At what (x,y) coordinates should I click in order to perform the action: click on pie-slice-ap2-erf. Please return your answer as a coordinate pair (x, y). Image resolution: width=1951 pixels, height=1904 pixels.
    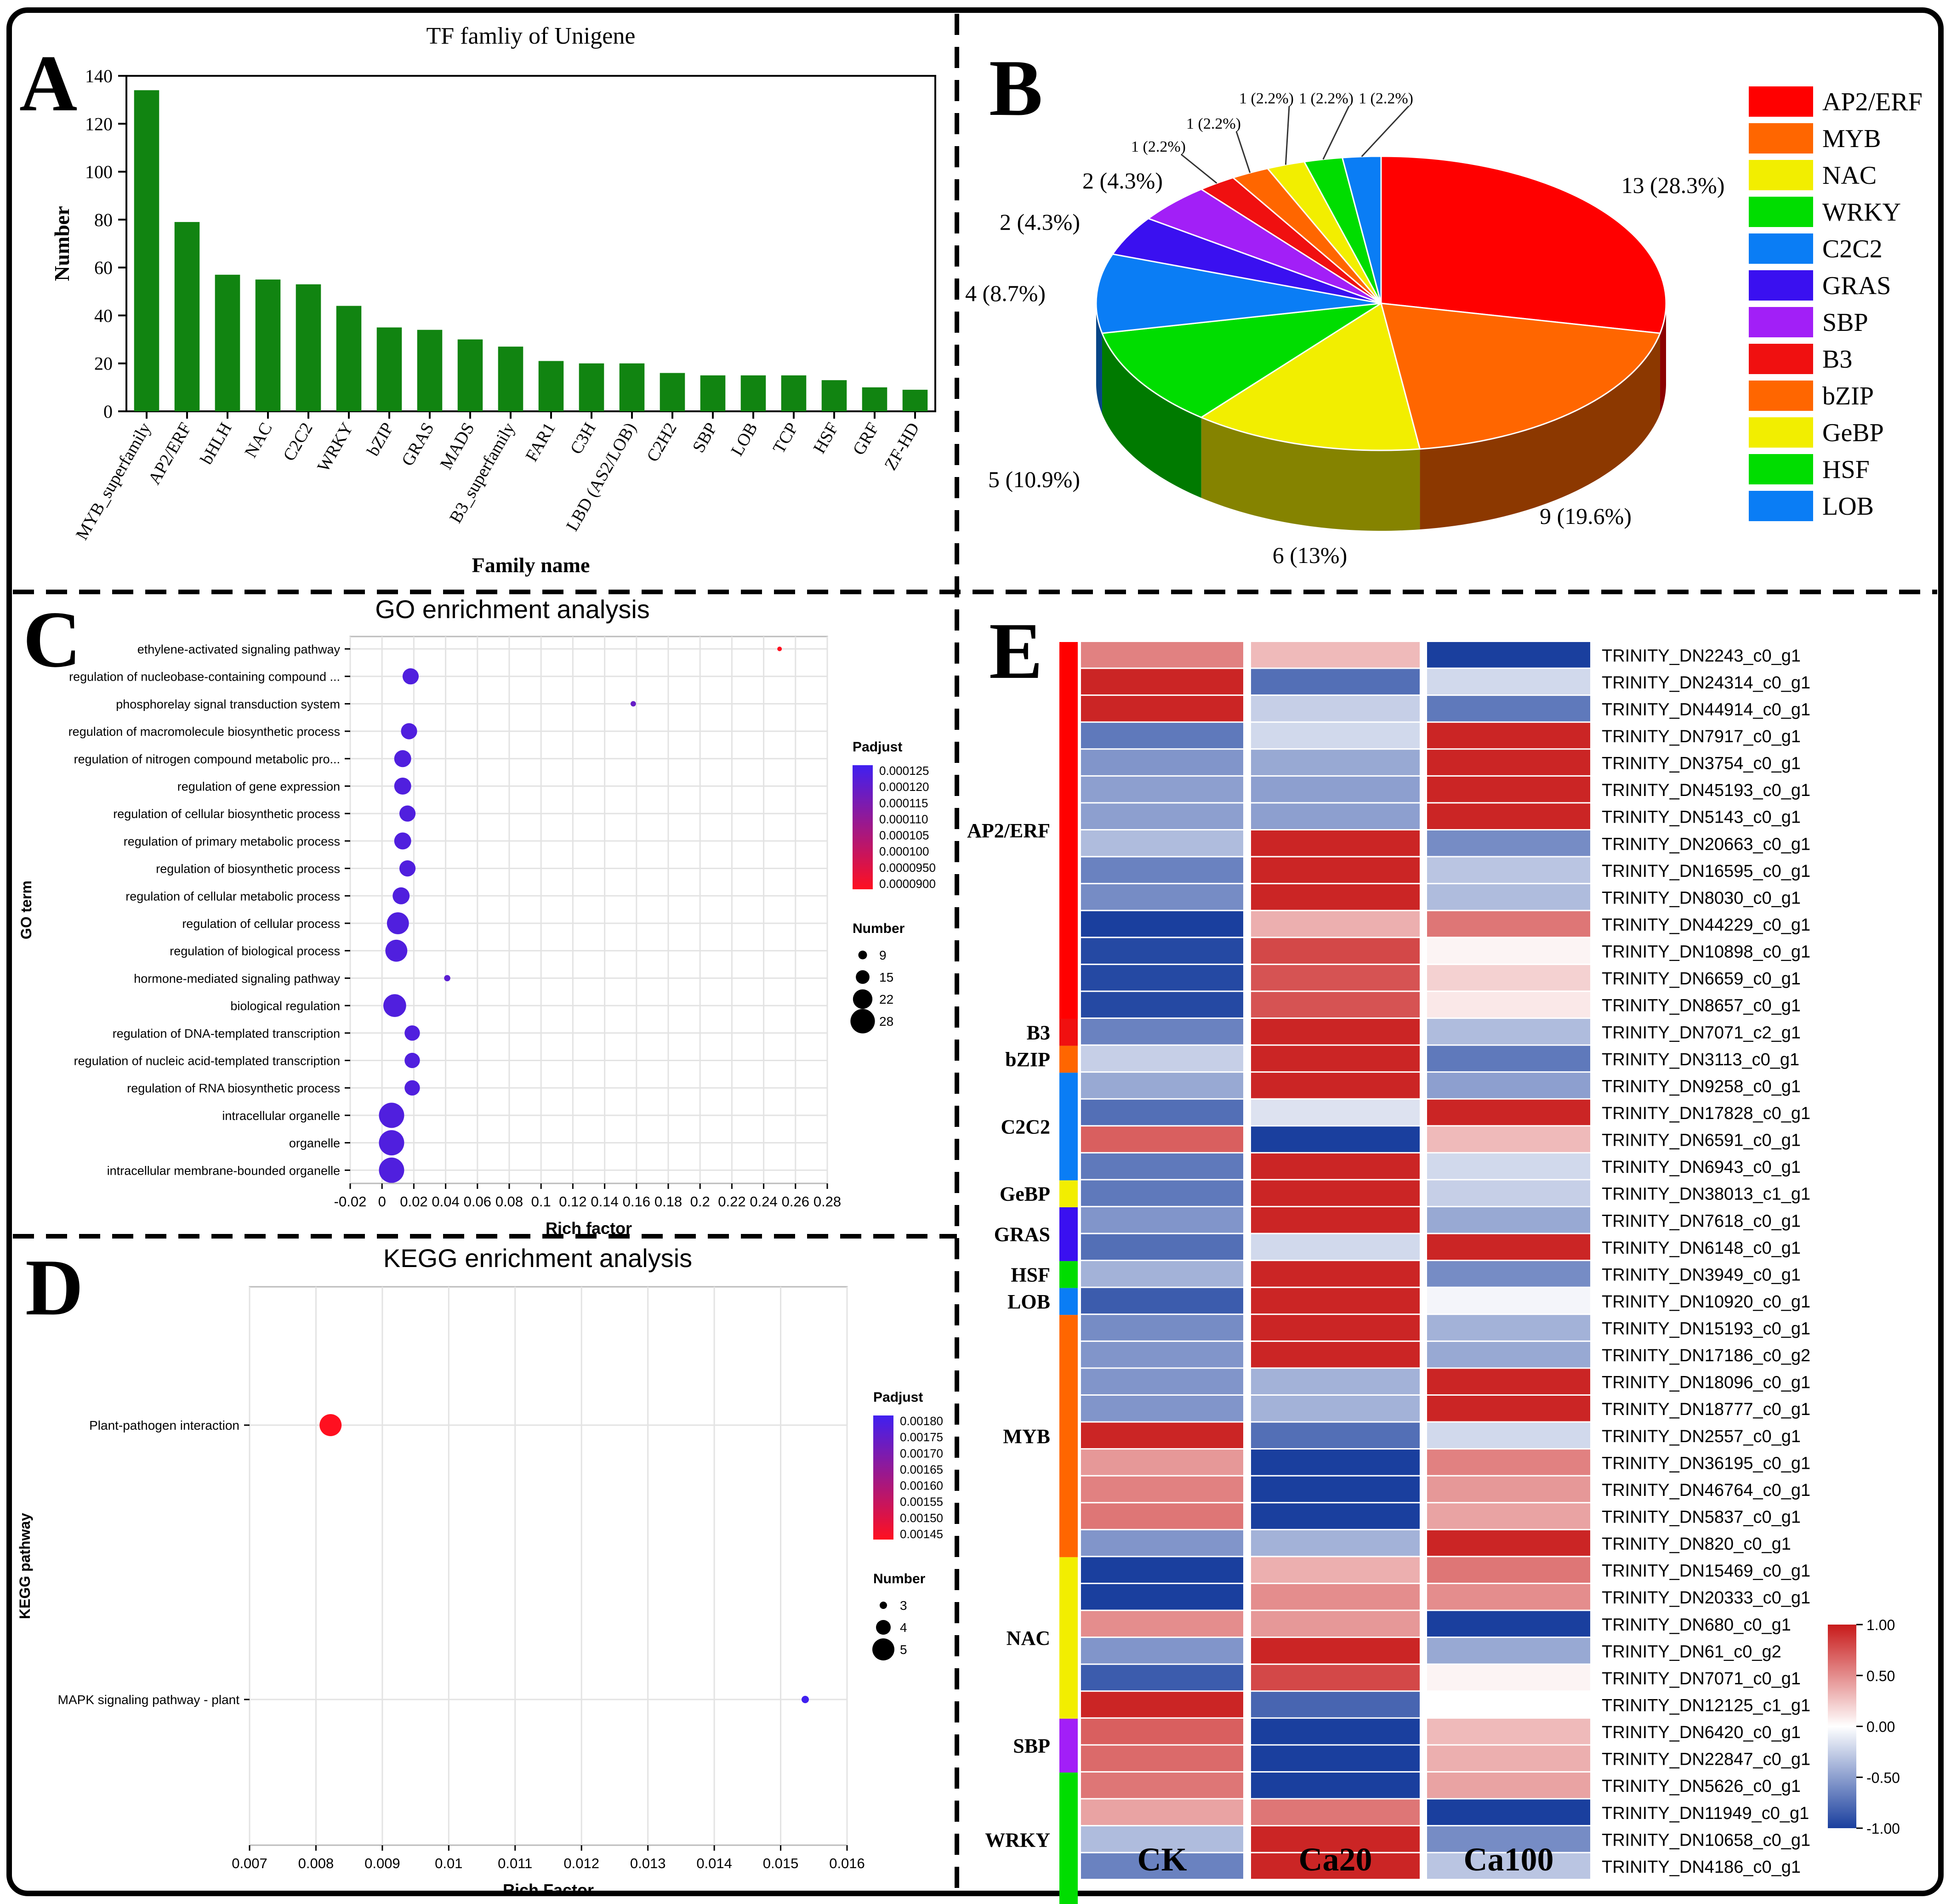
    Looking at the image, I should click on (1523, 244).